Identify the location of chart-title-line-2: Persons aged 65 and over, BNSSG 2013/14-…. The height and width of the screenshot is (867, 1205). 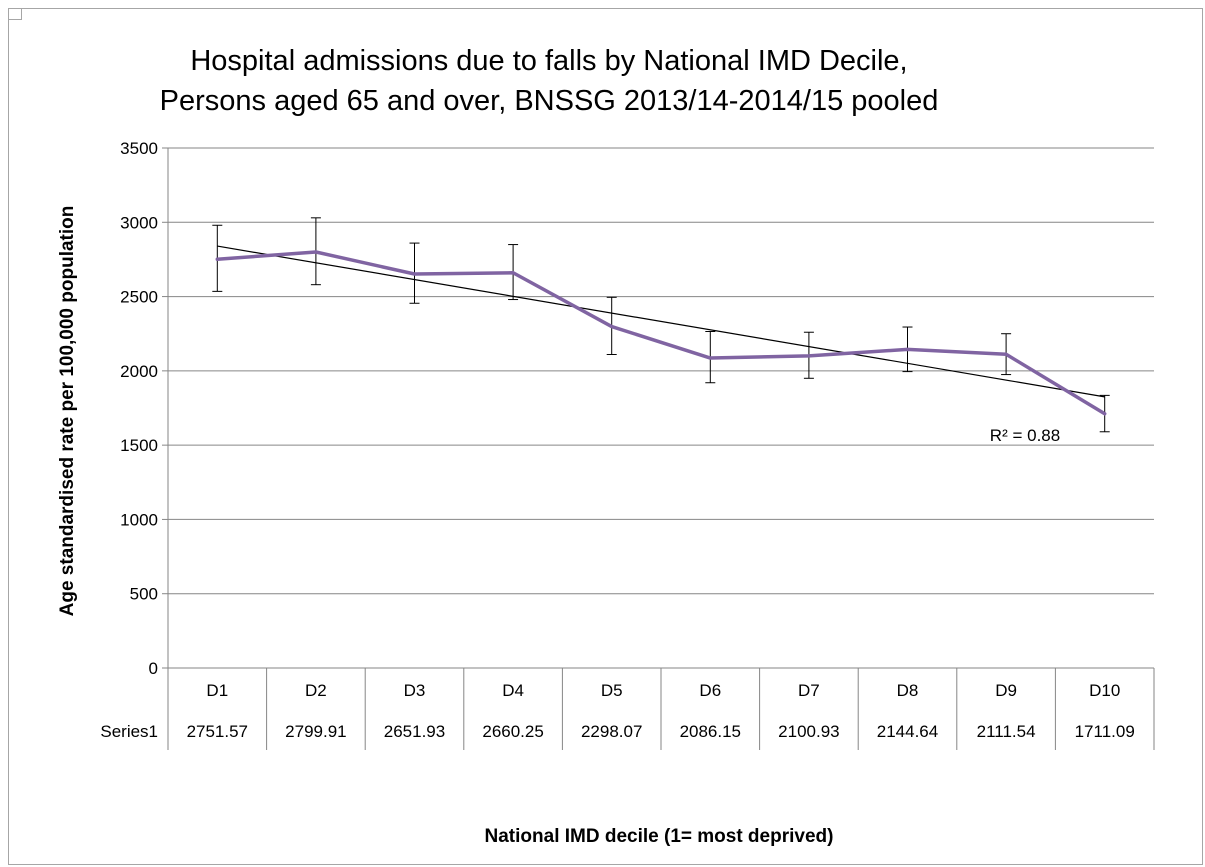
(549, 101).